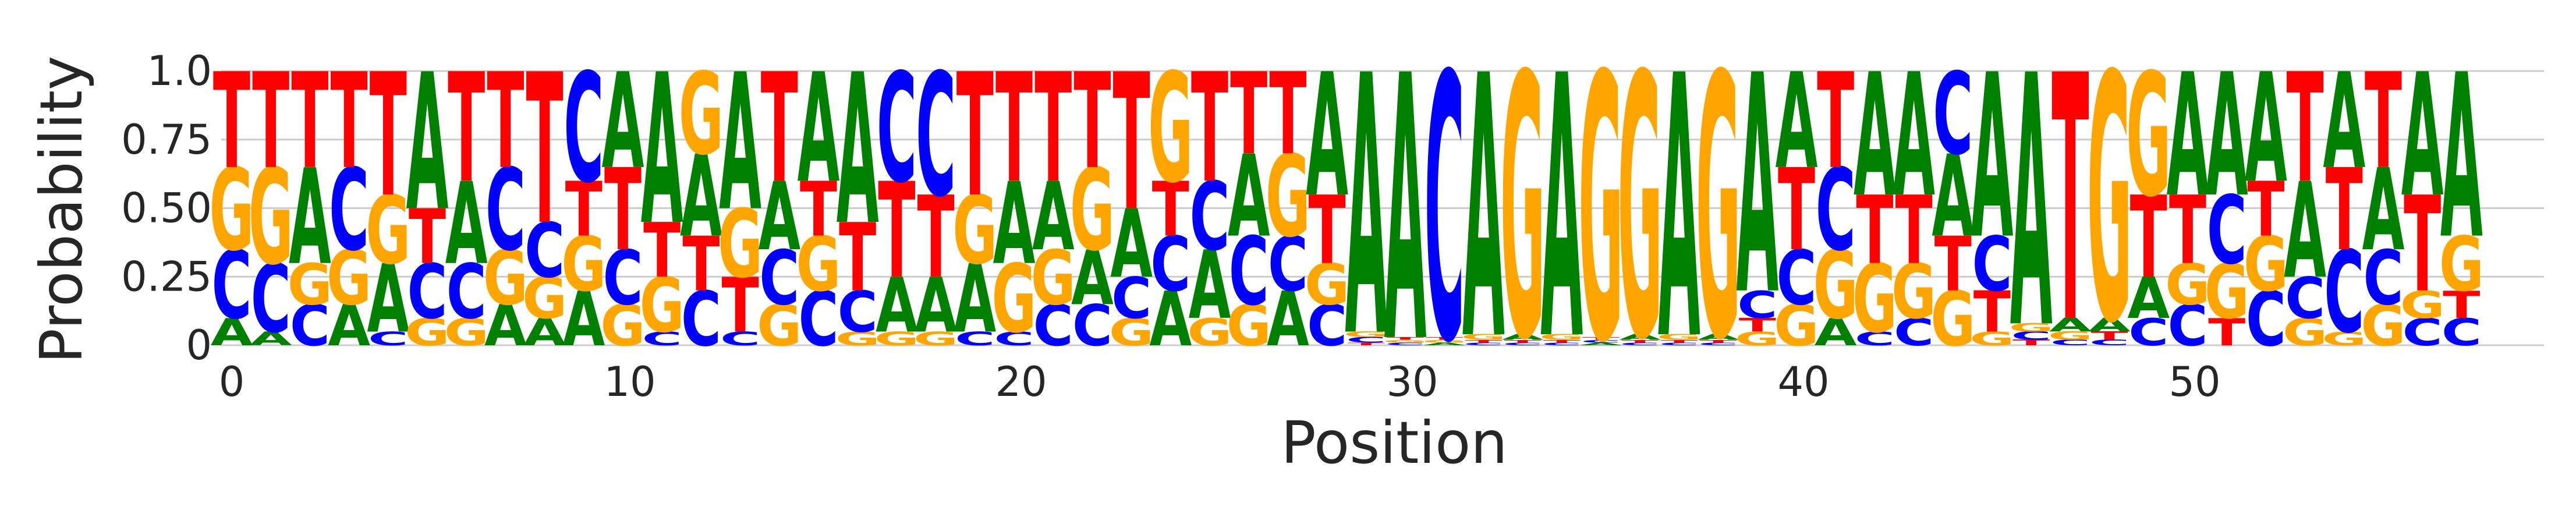 This screenshot has height=524, width=2576. What do you see at coordinates (61, 210) in the screenshot?
I see `y-axis-label: Probability` at bounding box center [61, 210].